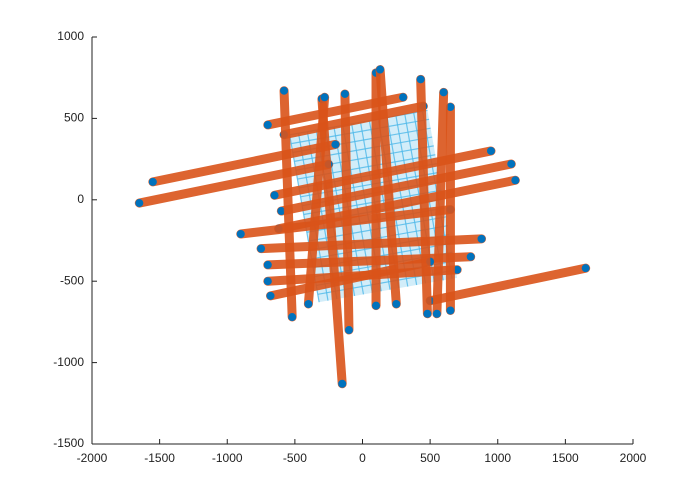  What do you see at coordinates (497, 458) in the screenshot?
I see `x-tick-label: 1000` at bounding box center [497, 458].